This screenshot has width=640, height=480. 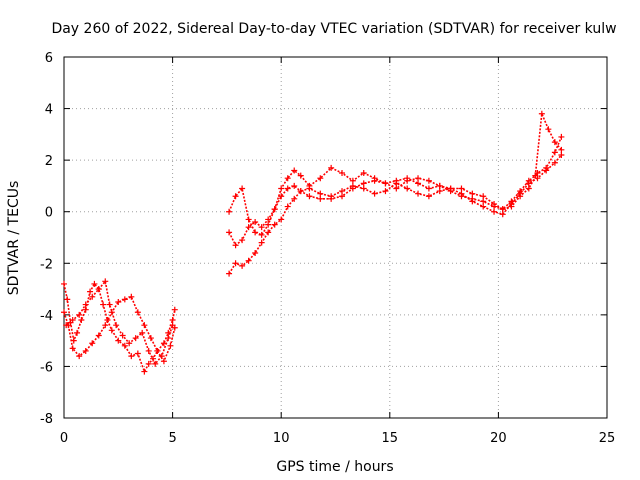 I want to click on x-tick-label: 5, so click(x=172, y=438).